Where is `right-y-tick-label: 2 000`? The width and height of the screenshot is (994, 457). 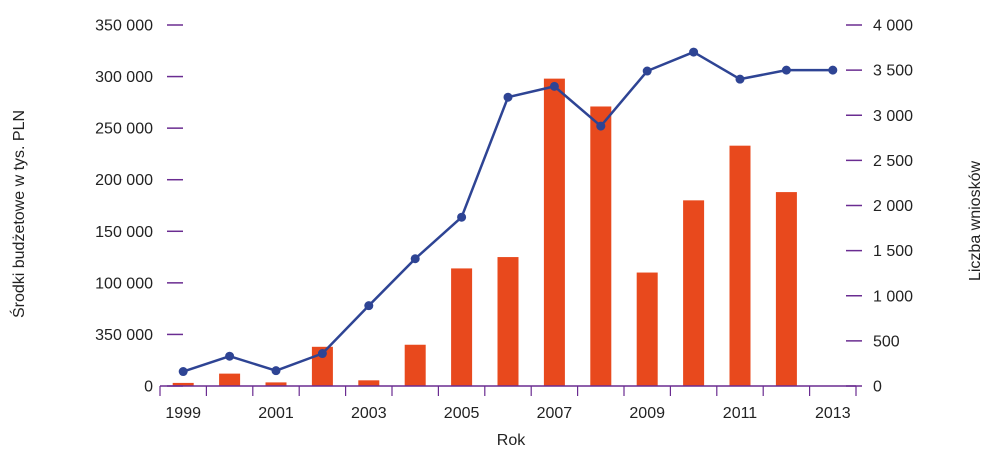 right-y-tick-label: 2 000 is located at coordinates (893, 206).